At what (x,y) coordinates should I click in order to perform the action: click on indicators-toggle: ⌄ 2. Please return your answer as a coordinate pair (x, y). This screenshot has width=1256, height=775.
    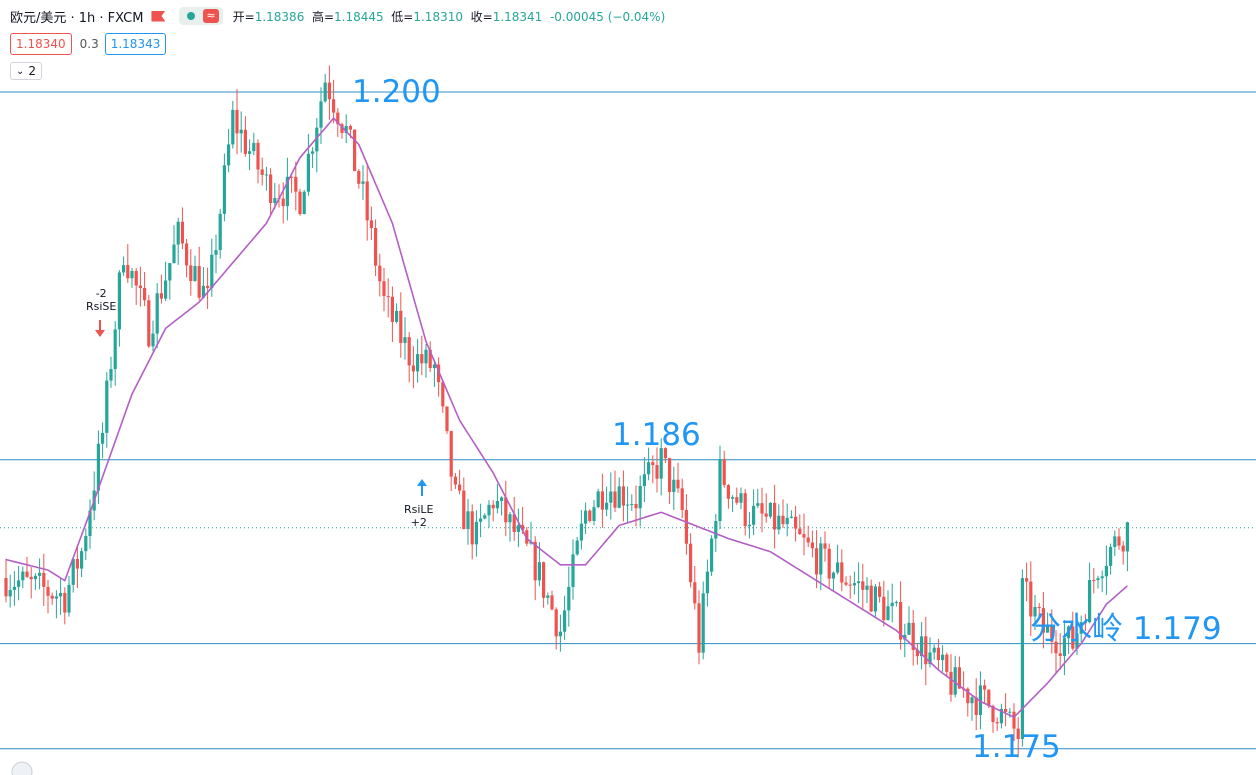
    Looking at the image, I should click on (26, 71).